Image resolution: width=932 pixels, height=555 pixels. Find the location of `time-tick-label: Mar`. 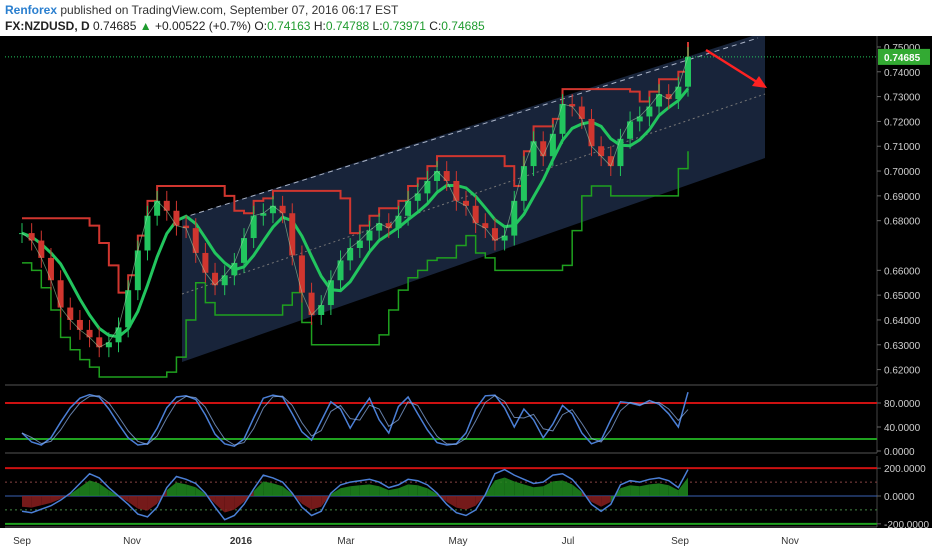

time-tick-label: Mar is located at coordinates (346, 541).